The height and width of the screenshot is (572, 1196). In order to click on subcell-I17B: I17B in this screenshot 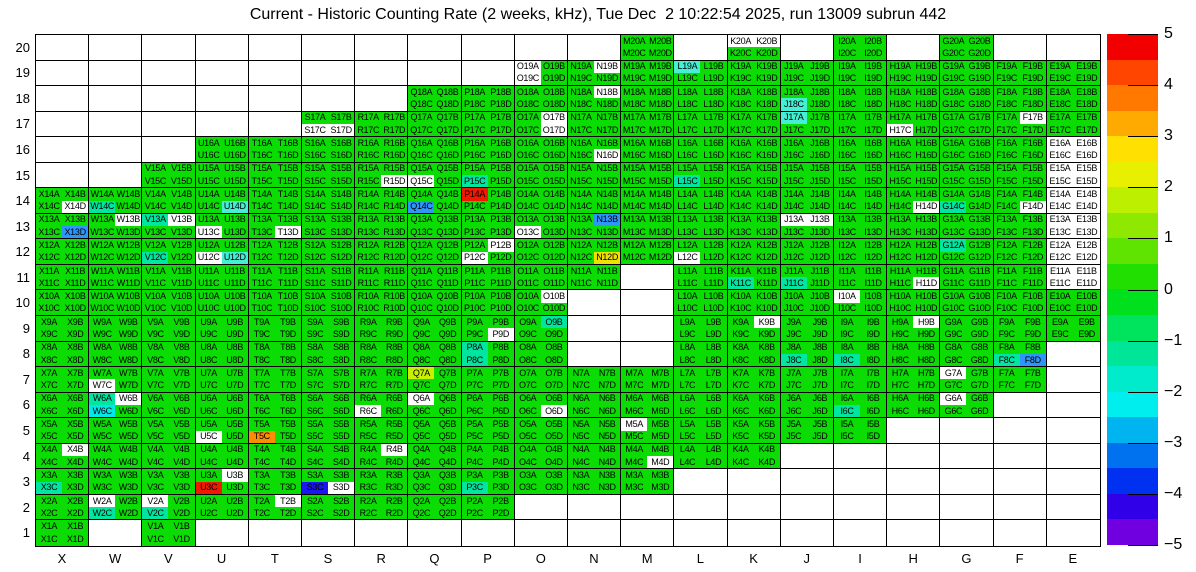, I will do `click(873, 117)`.